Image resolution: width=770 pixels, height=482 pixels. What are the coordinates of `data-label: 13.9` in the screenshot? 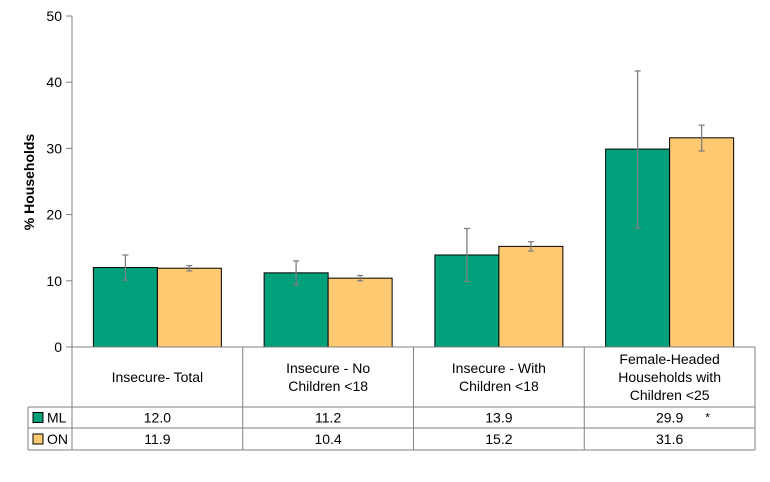 It's located at (498, 418).